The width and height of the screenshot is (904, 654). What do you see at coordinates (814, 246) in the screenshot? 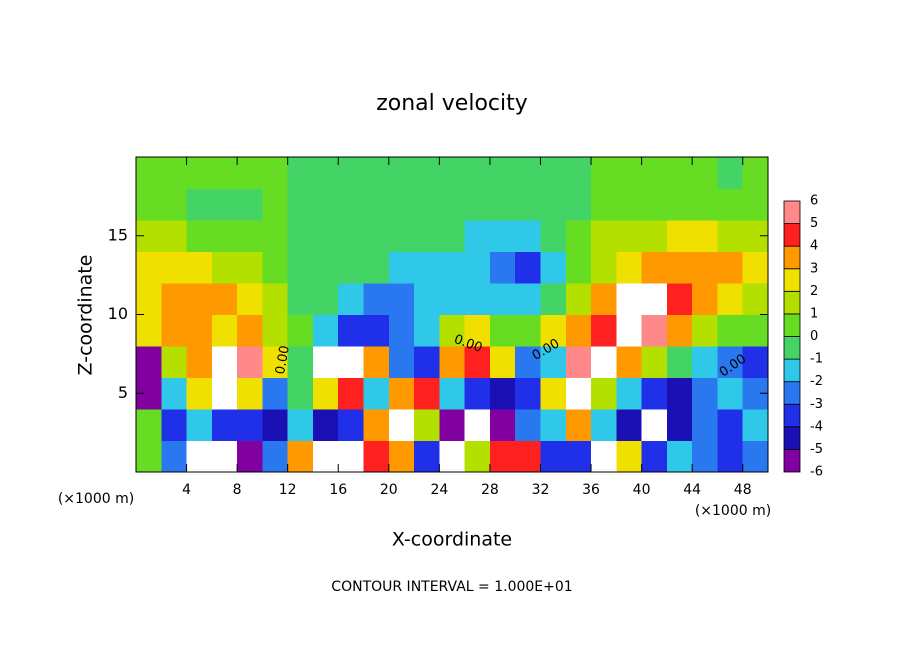
I see `colorbar-label: 4` at bounding box center [814, 246].